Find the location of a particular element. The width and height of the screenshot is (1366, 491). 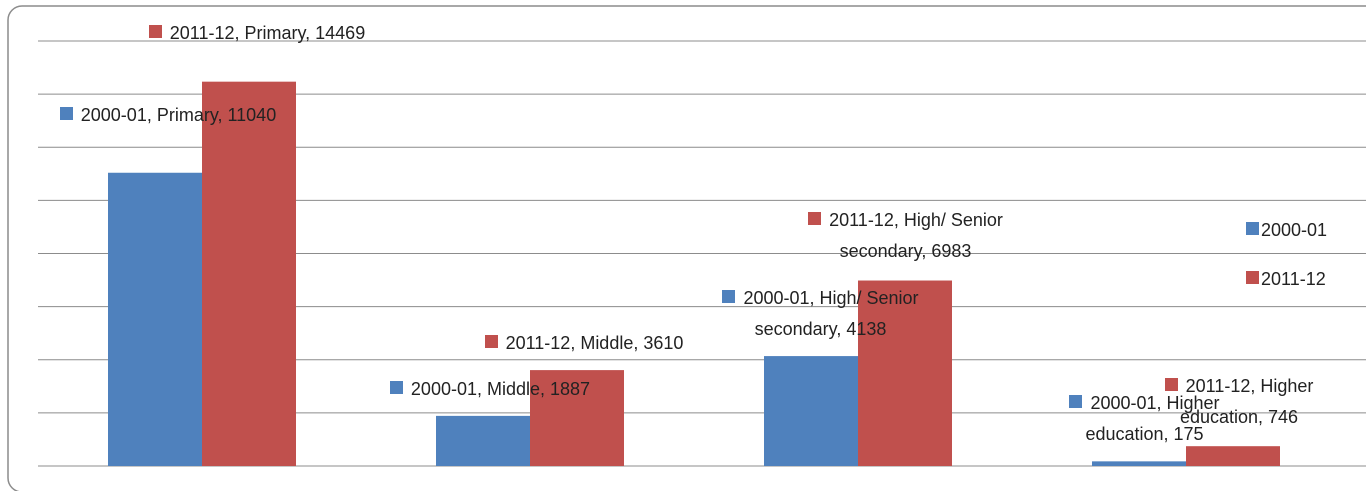

data-label: 2000-01, Higher education, 175 is located at coordinates (1144, 419).